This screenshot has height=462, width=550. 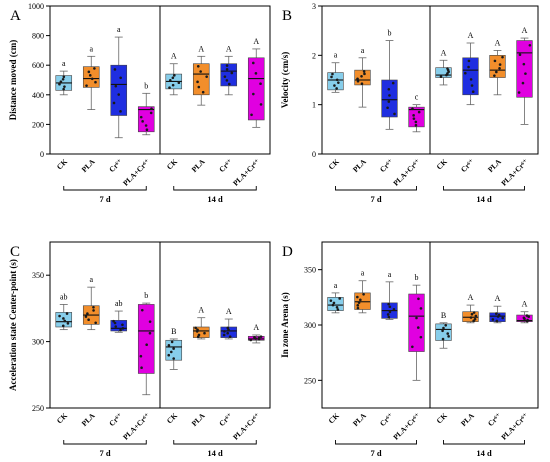 What do you see at coordinates (516, 107) in the screenshot?
I see `box-b-7: A PLA+Cr⁶⁺` at bounding box center [516, 107].